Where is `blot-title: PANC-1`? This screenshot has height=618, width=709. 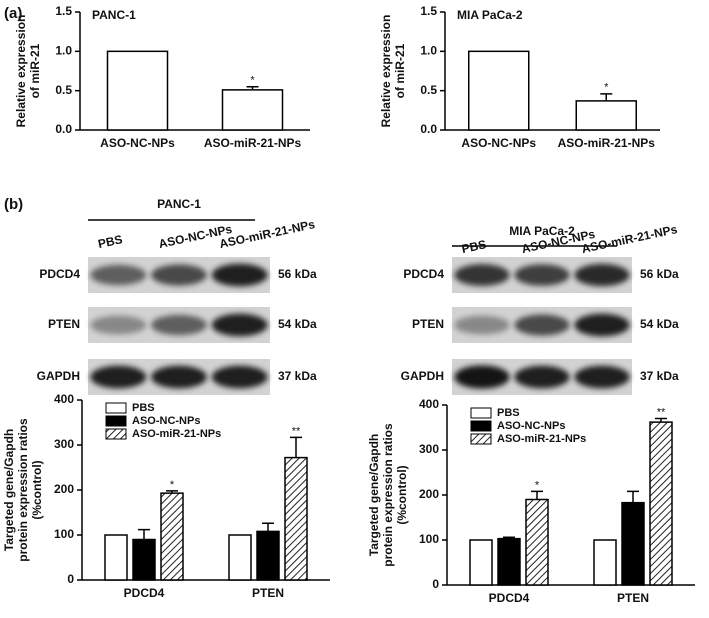 blot-title: PANC-1 is located at coordinates (179, 204).